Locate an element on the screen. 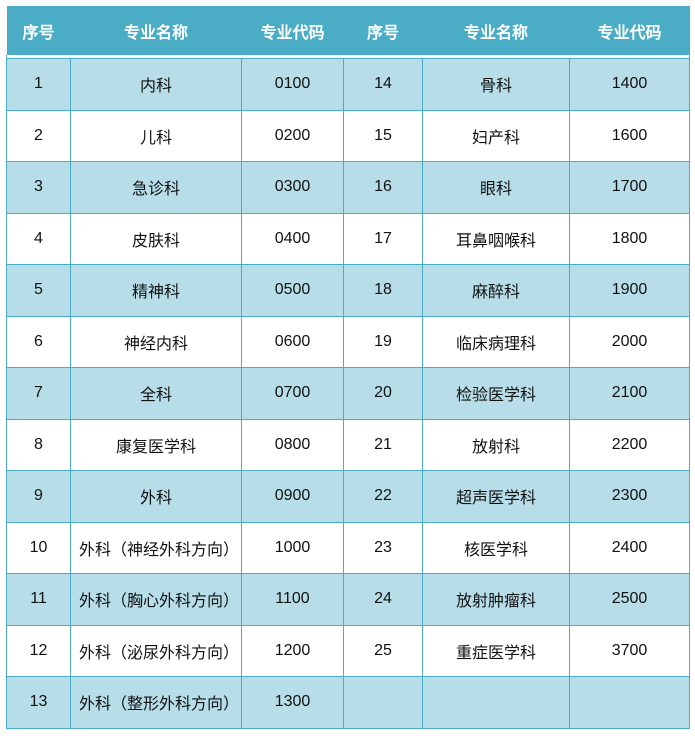 The image size is (695, 736). name-cell: 检验医学科 is located at coordinates (496, 393).